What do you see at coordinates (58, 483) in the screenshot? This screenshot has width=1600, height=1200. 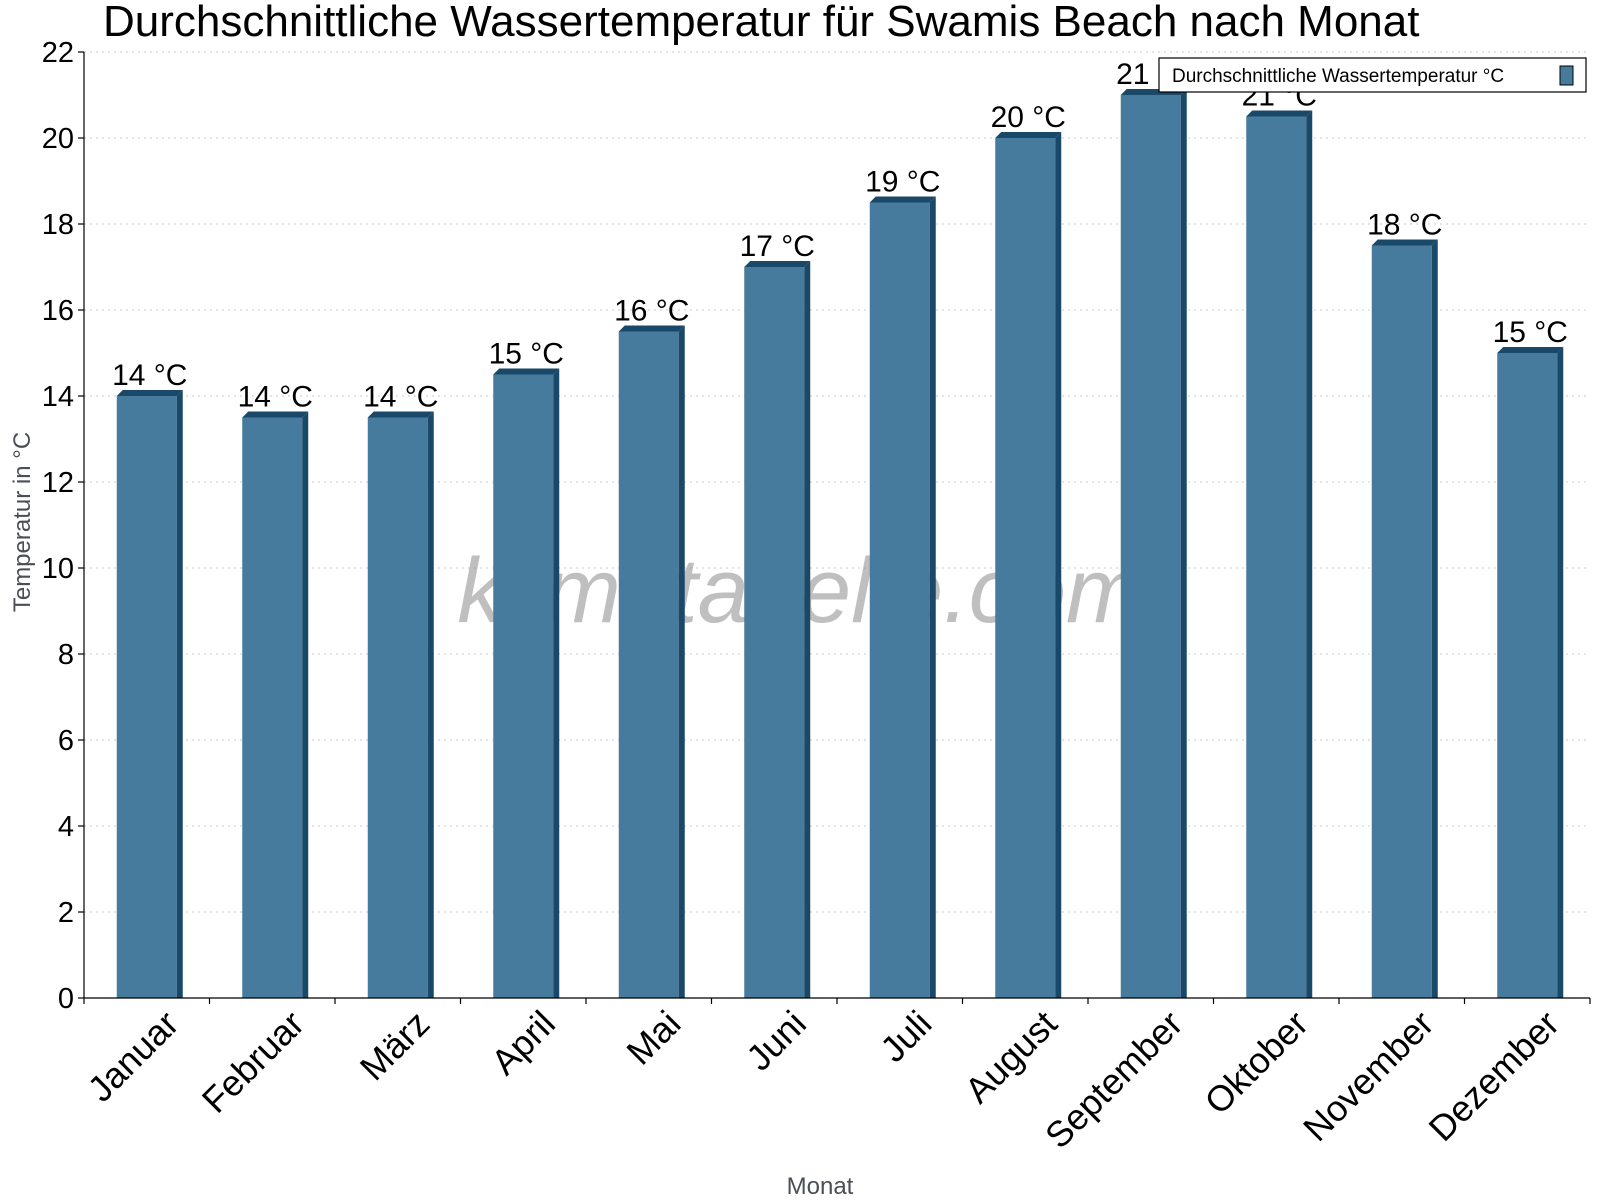 I see `y-tick-label: 12` at bounding box center [58, 483].